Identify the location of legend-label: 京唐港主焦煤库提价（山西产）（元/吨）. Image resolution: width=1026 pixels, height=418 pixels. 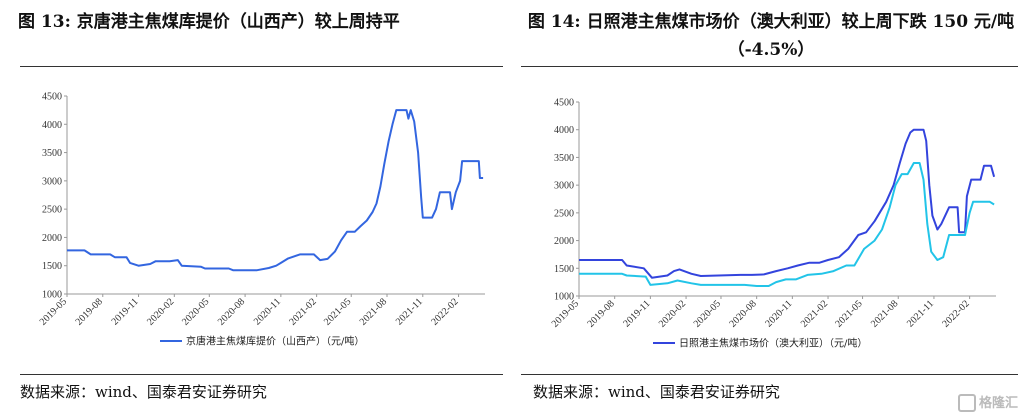
(275, 341).